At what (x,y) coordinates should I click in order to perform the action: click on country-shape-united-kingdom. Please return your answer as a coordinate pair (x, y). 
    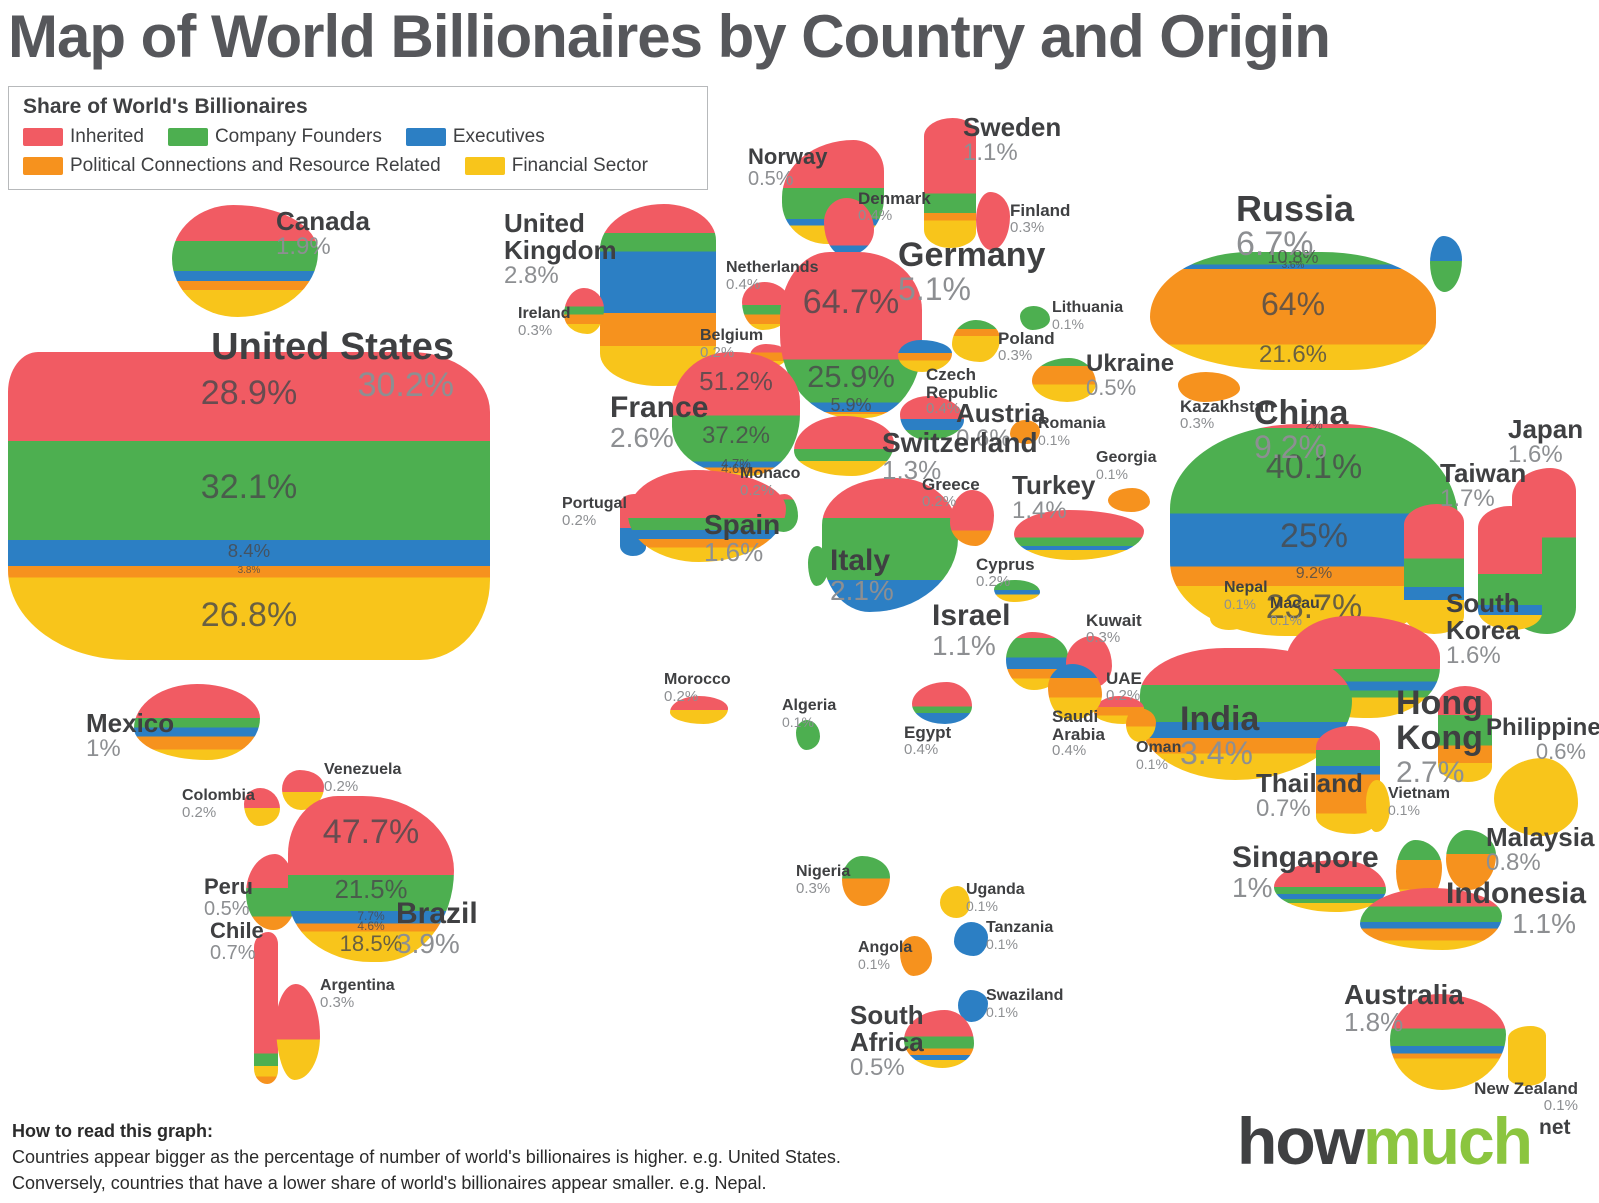
    Looking at the image, I should click on (658, 295).